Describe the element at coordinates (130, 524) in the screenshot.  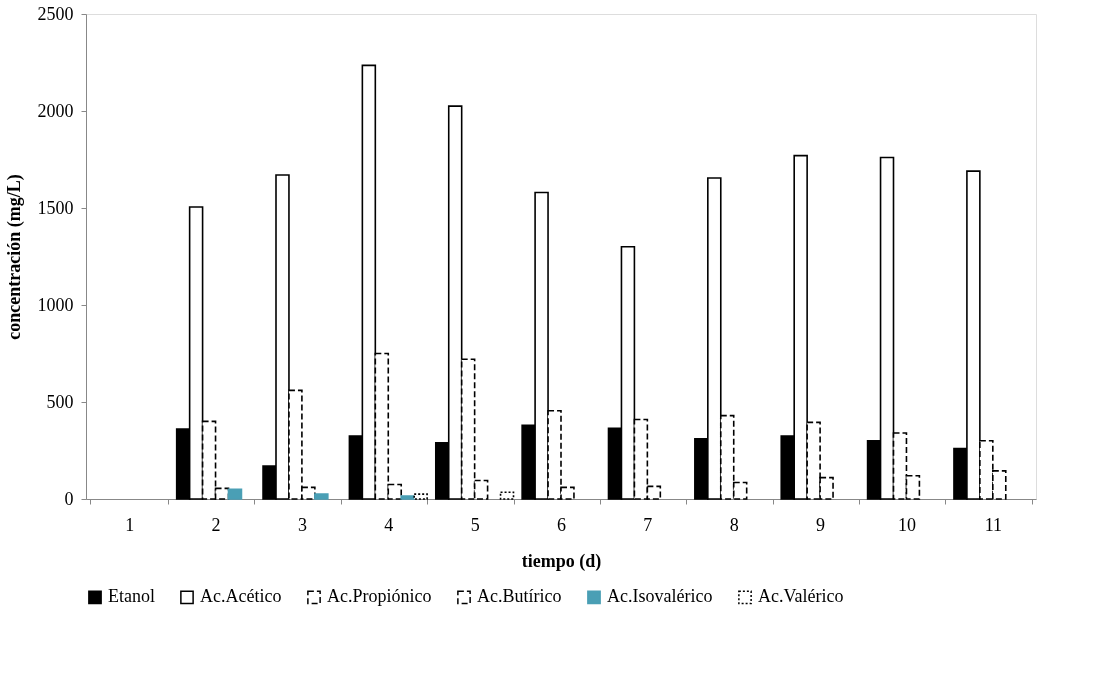
I see `x-tick-label: 1` at that location.